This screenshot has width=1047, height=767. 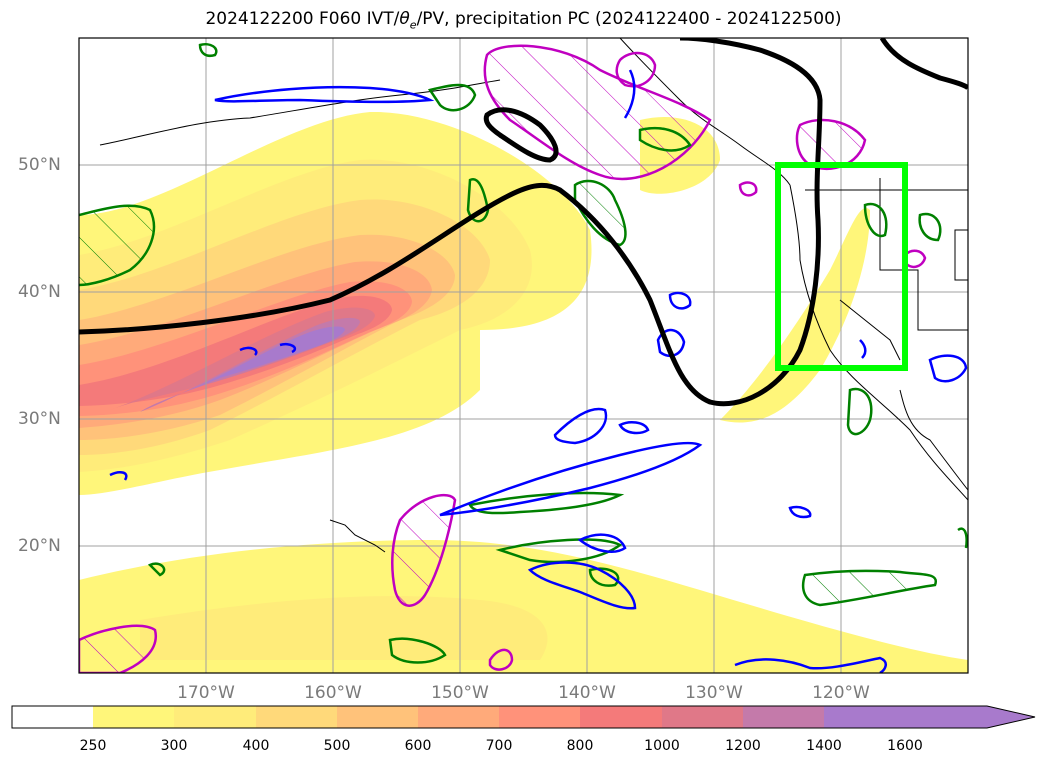 What do you see at coordinates (841, 266) in the screenshot?
I see `region-box` at bounding box center [841, 266].